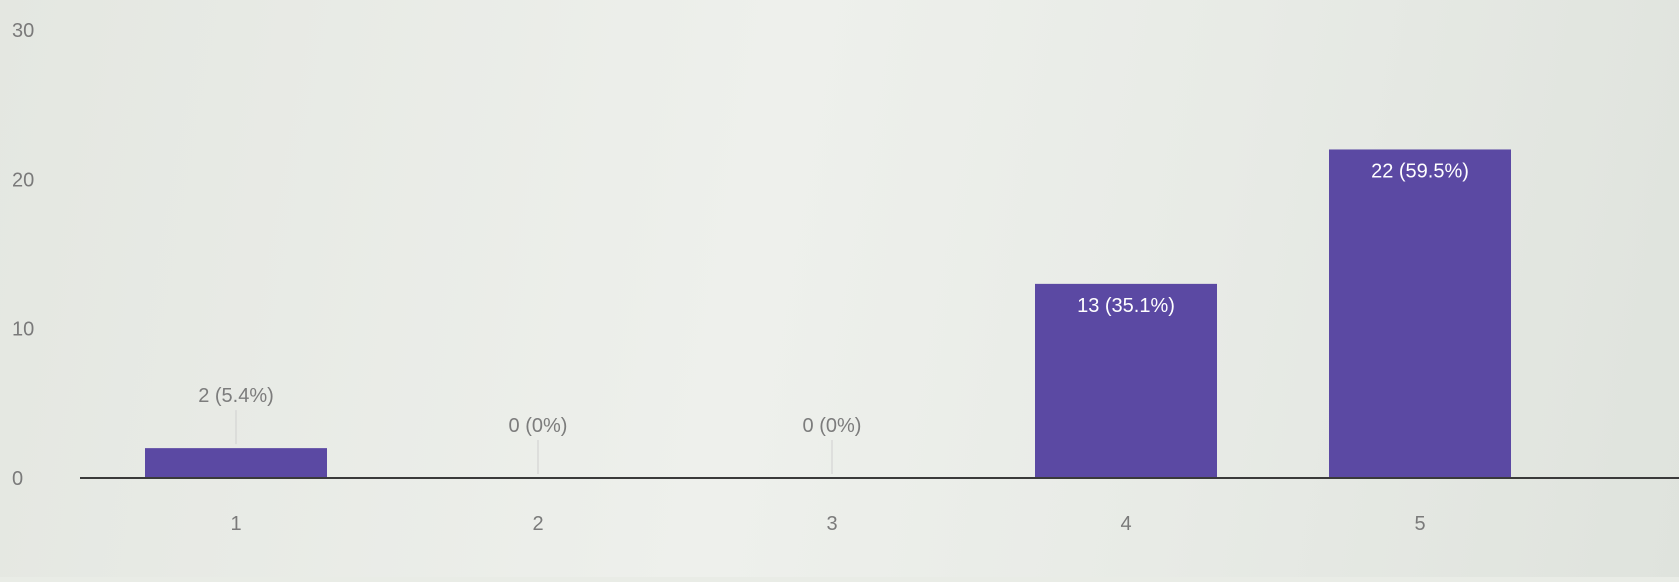 The image size is (1679, 582). Describe the element at coordinates (23, 330) in the screenshot. I see `y-tick-label: 10` at that location.